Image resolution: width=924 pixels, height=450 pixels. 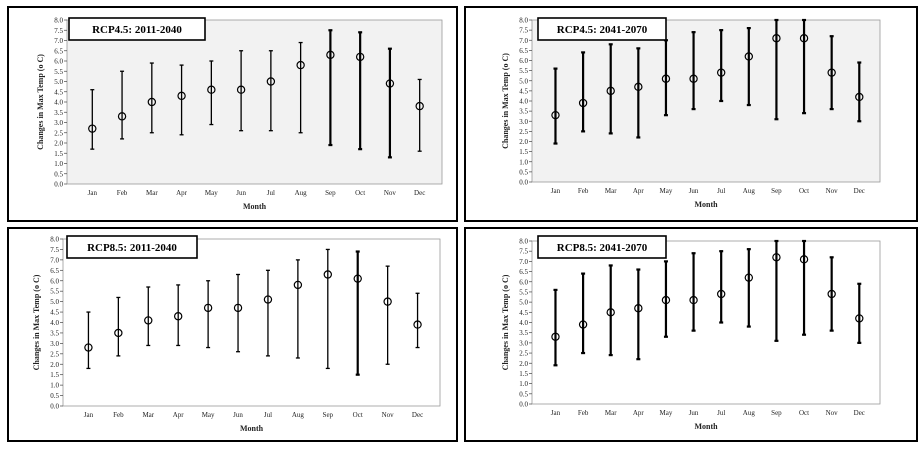 What do you see at coordinates (523, 242) in the screenshot?
I see `y-tick-label: 8.0` at bounding box center [523, 242].